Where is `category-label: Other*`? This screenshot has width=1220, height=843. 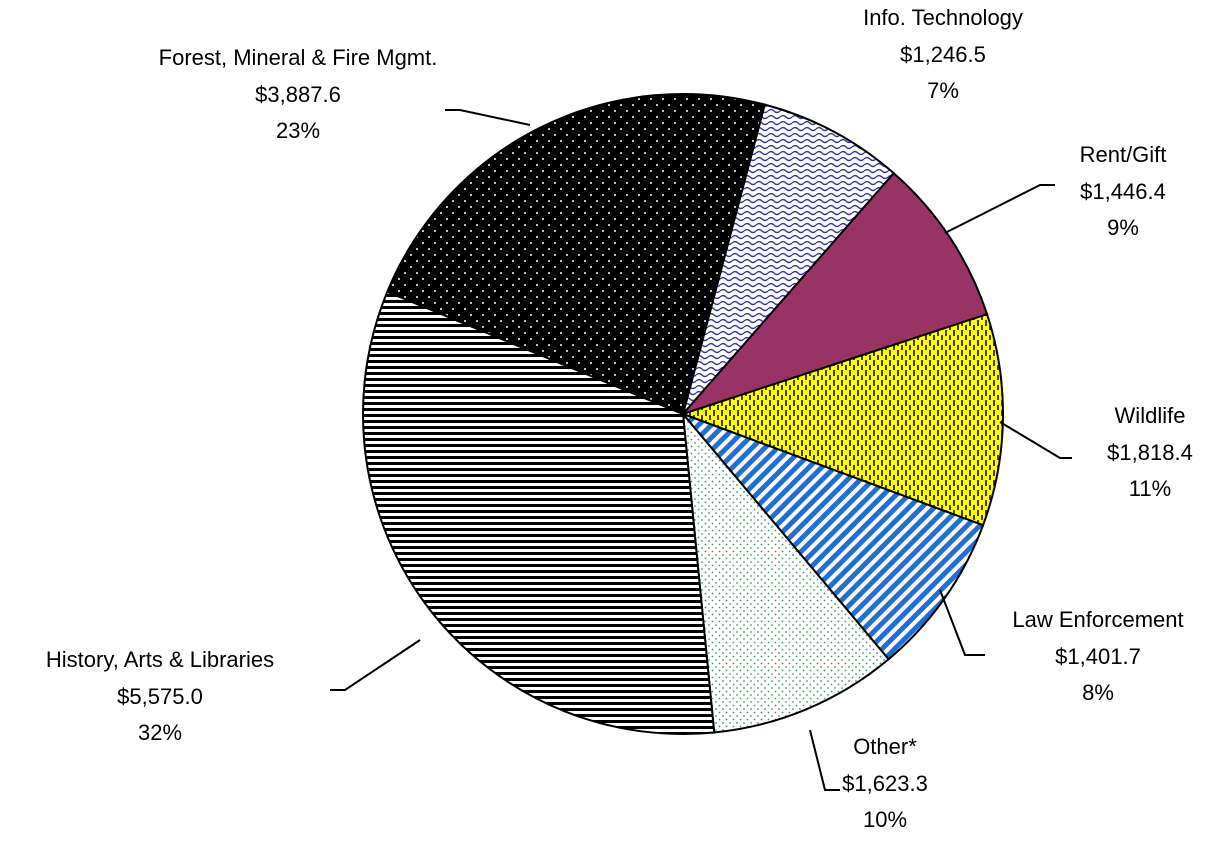 category-label: Other* is located at coordinates (885, 746).